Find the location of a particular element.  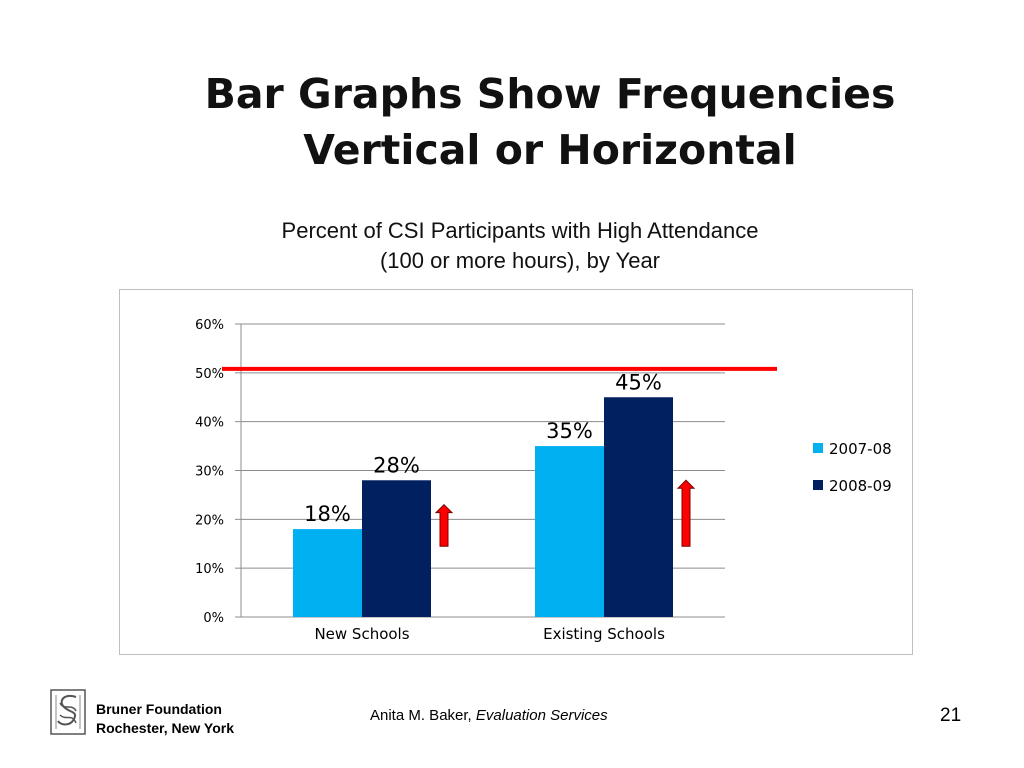

footer-author-name: Anita M. Baker, is located at coordinates (421, 715).